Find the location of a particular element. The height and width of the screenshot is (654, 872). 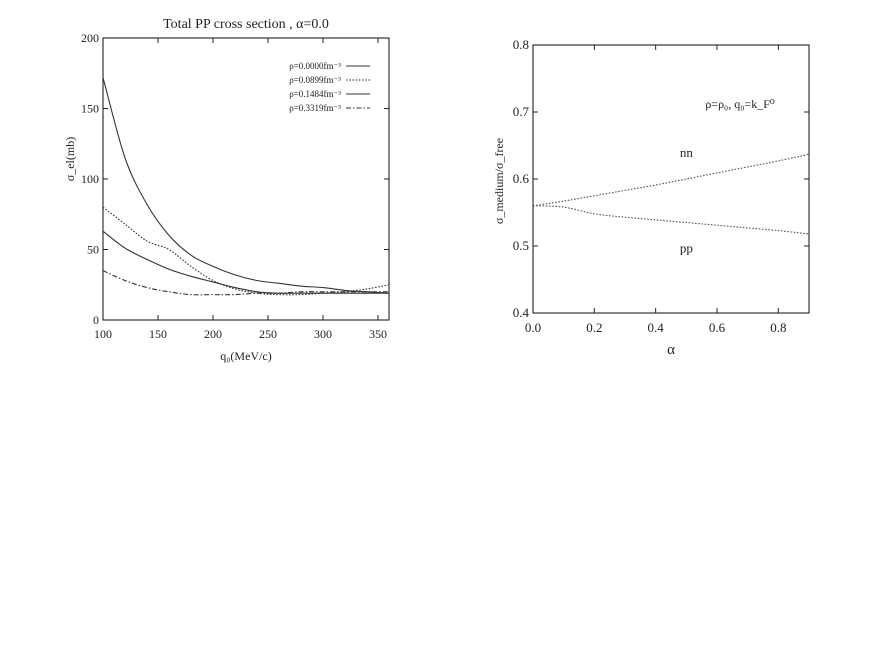

x-tick-label: 100 is located at coordinates (103, 334).